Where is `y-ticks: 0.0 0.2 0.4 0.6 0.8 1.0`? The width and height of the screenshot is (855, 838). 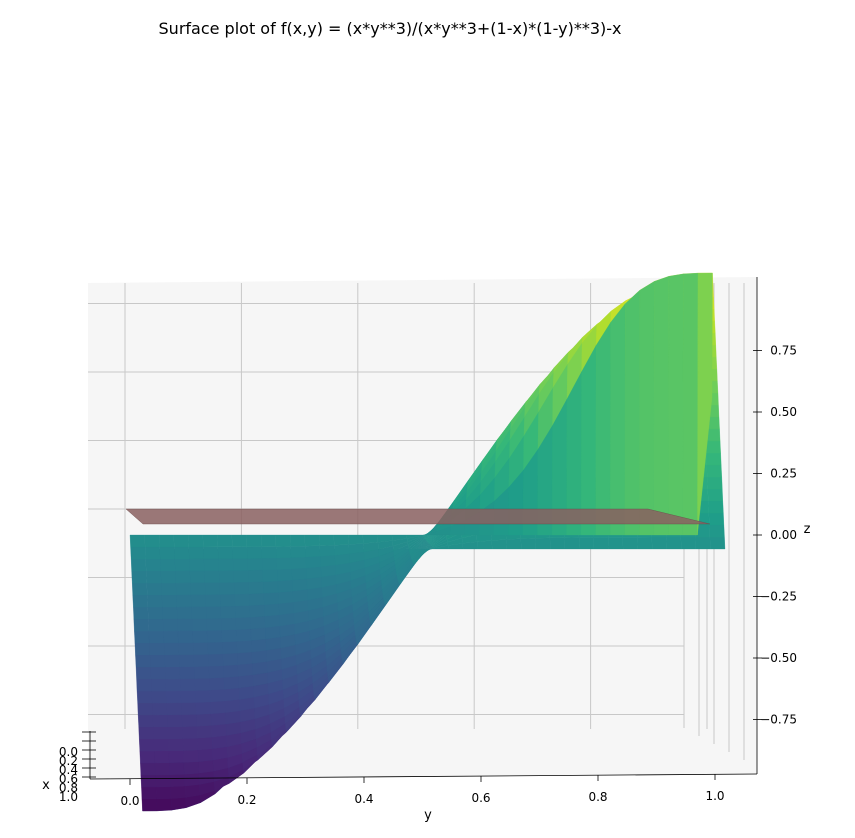 y-ticks: 0.0 0.2 0.4 0.6 0.8 1.0 is located at coordinates (422, 791).